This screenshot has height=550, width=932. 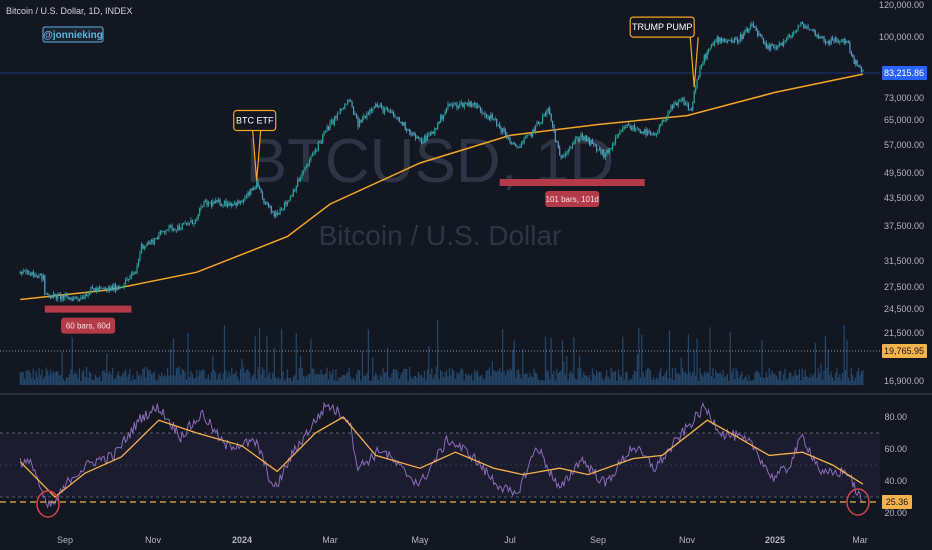 What do you see at coordinates (904, 381) in the screenshot?
I see `price-axis-label: 16,900.00` at bounding box center [904, 381].